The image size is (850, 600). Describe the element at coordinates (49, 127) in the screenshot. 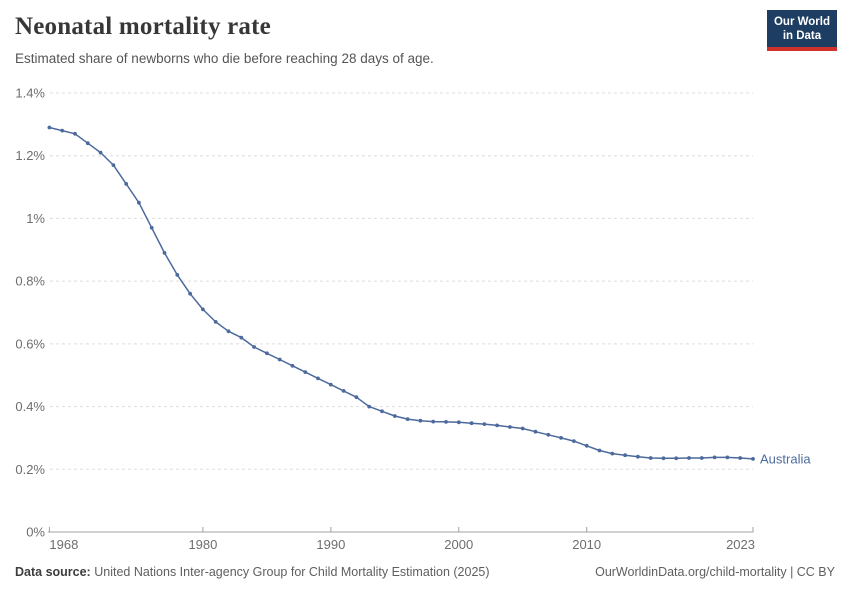

I see `data-point-1968` at that location.